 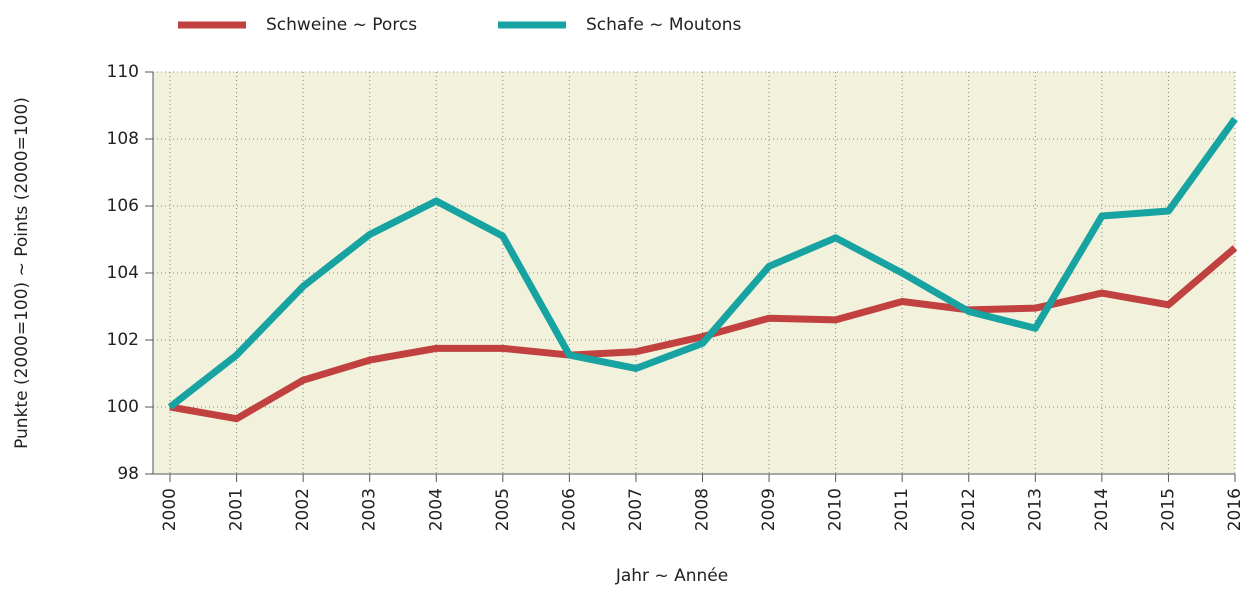 I want to click on x-tick-label: 2007, so click(x=636, y=509).